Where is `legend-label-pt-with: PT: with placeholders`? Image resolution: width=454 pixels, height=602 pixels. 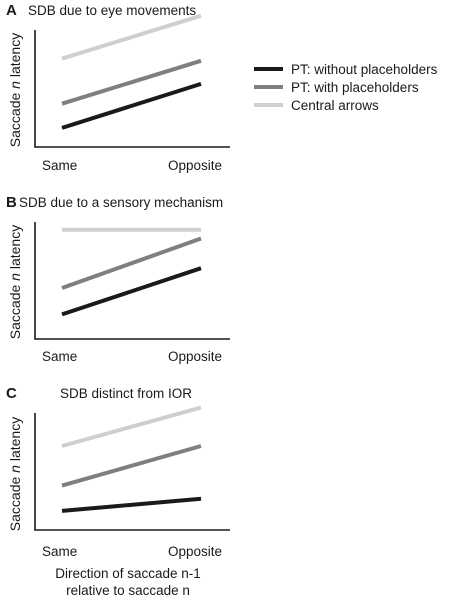 legend-label-pt-with: PT: with placeholders is located at coordinates (355, 87).